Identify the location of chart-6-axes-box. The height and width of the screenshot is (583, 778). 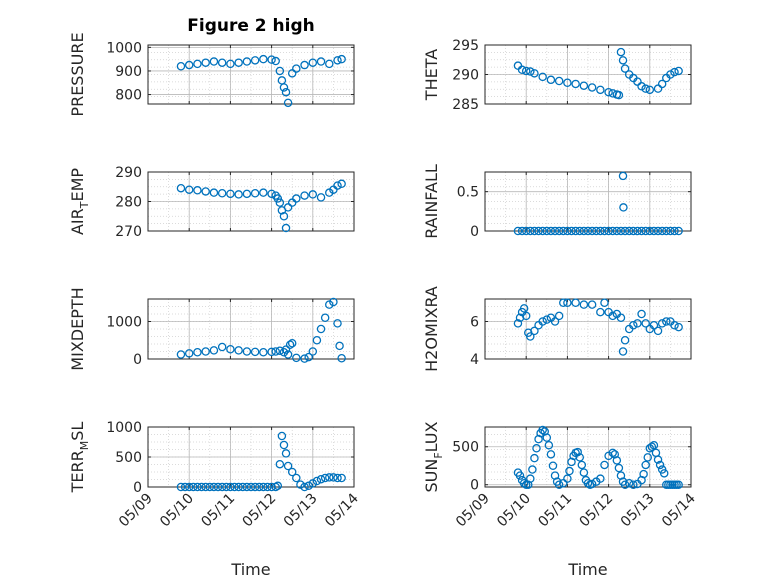
(588, 329).